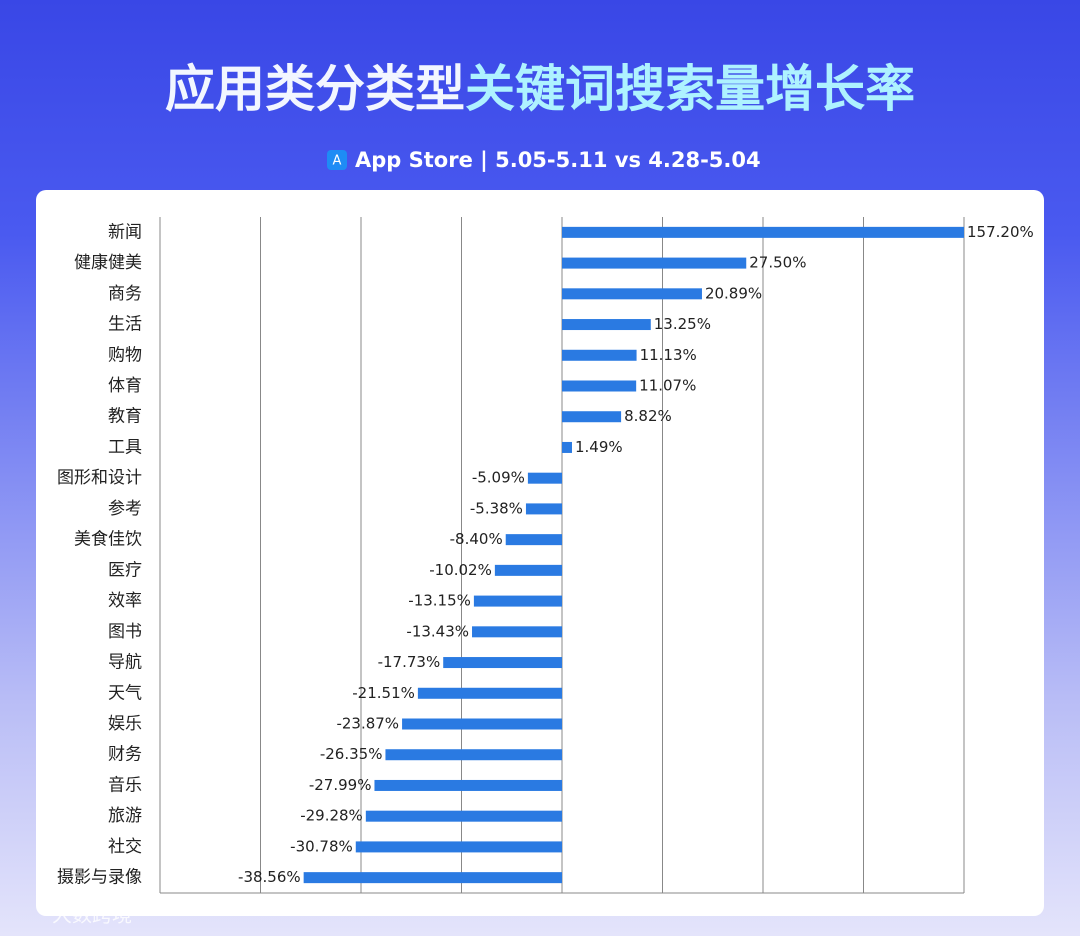  What do you see at coordinates (125, 724) in the screenshot?
I see `category-label: 娱乐` at bounding box center [125, 724].